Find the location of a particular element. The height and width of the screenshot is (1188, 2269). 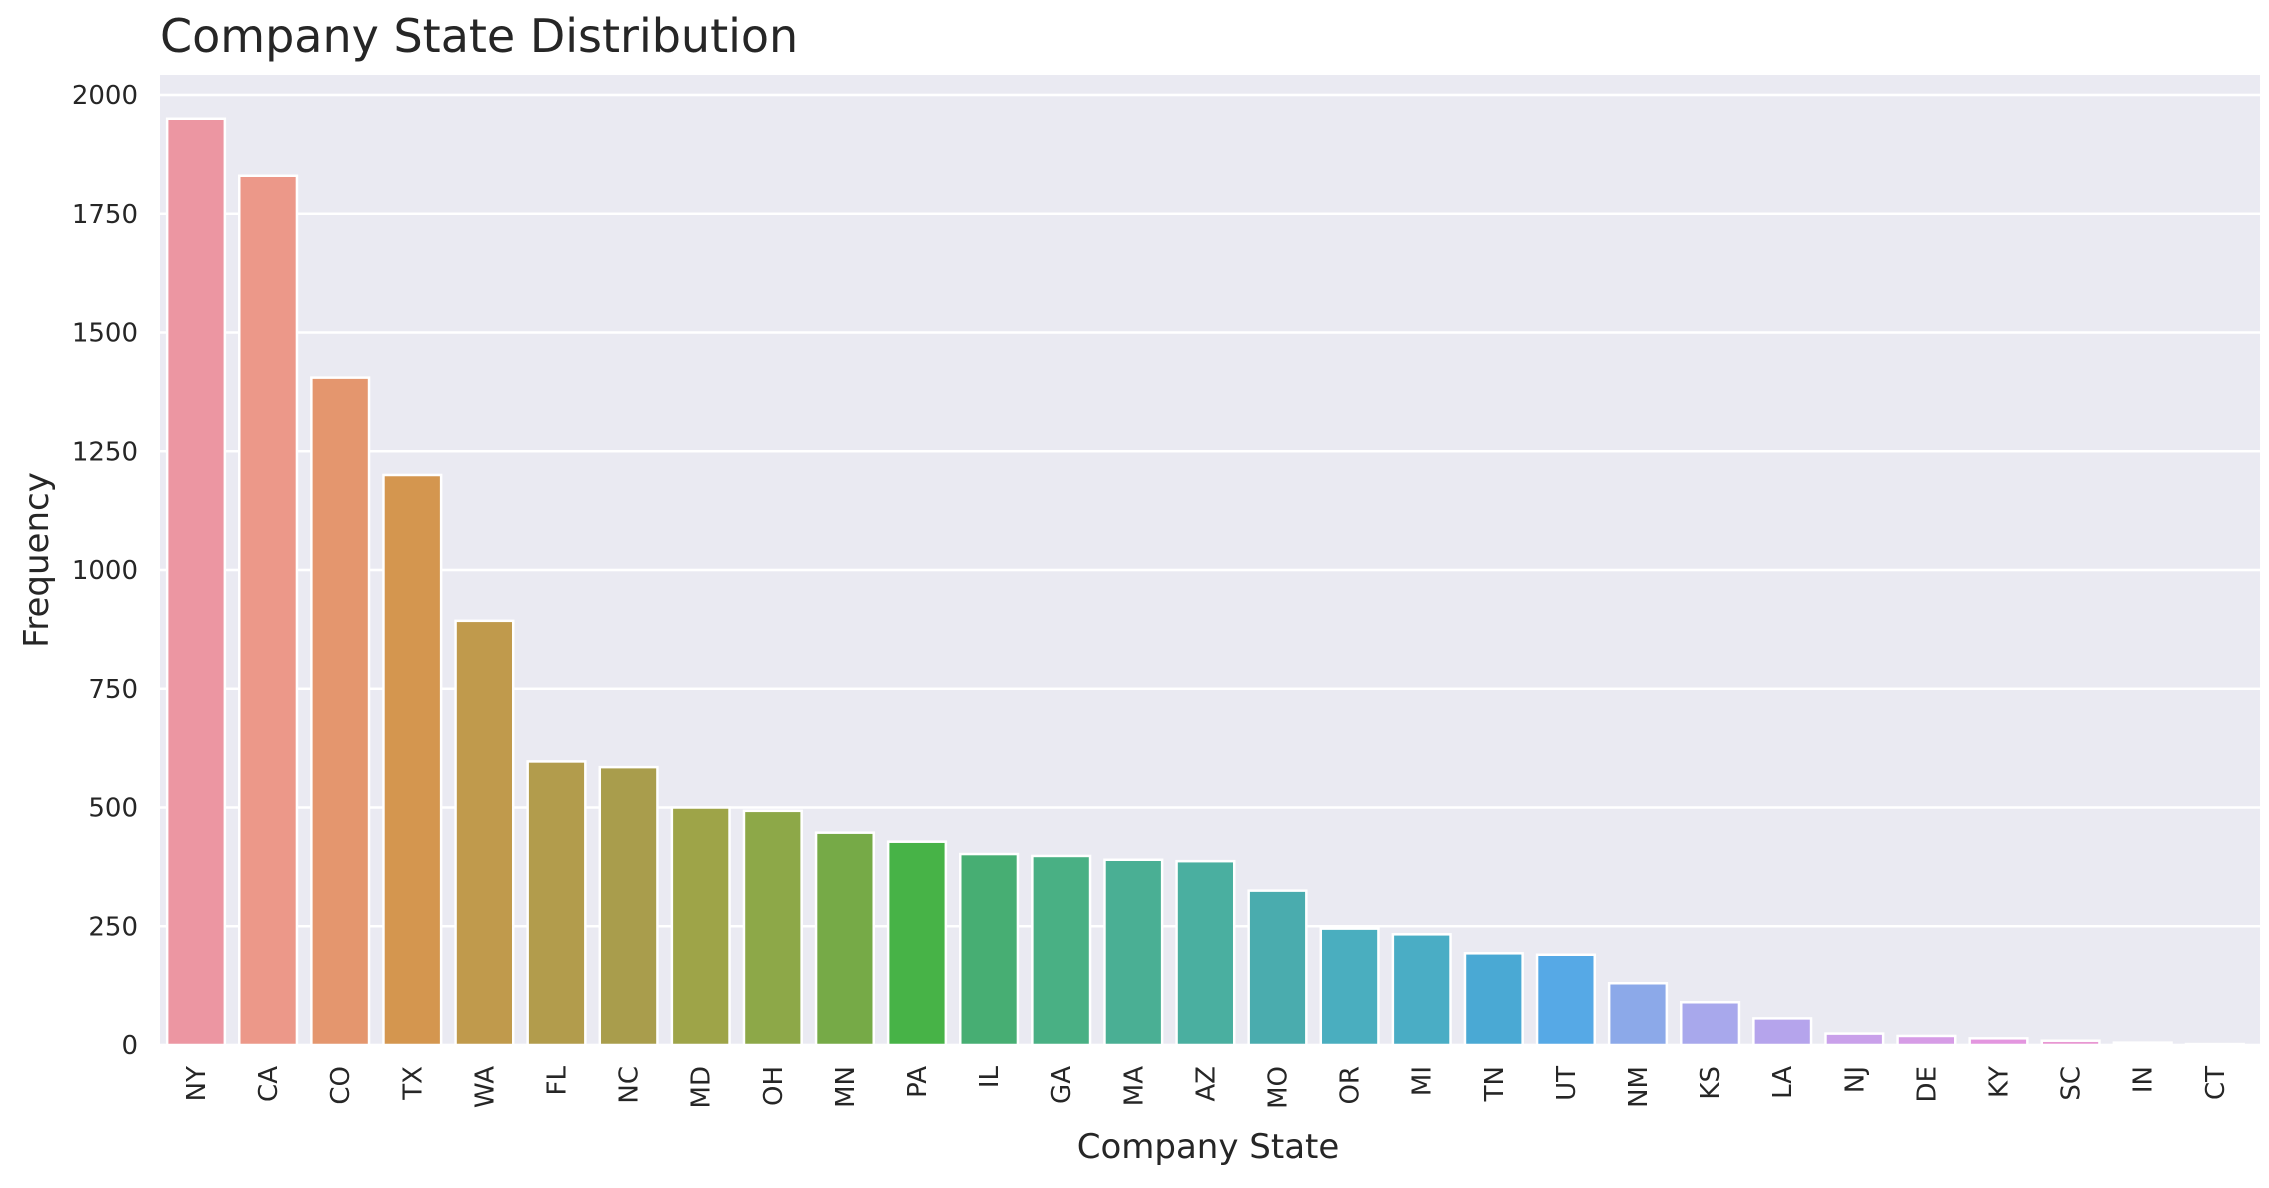

bar-mo is located at coordinates (1277, 968).